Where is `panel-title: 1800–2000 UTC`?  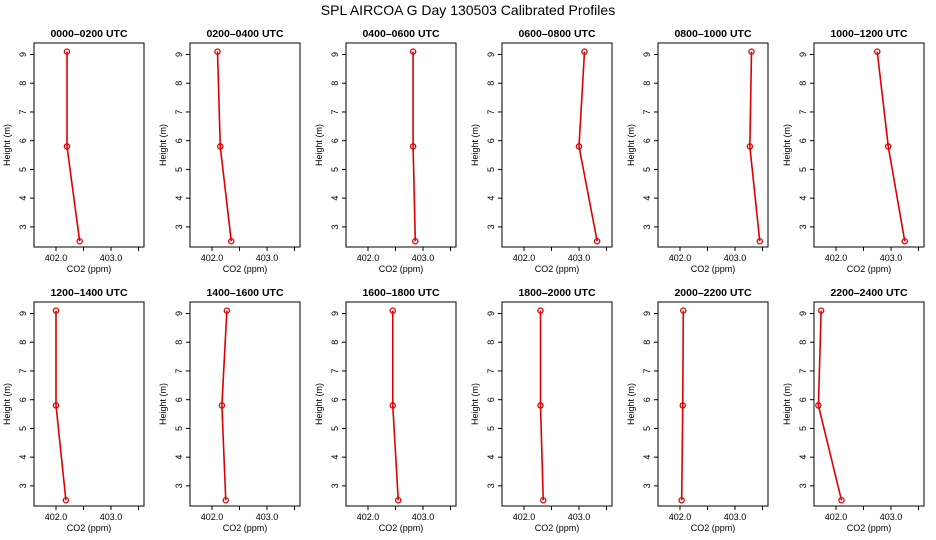 panel-title: 1800–2000 UTC is located at coordinates (556, 293).